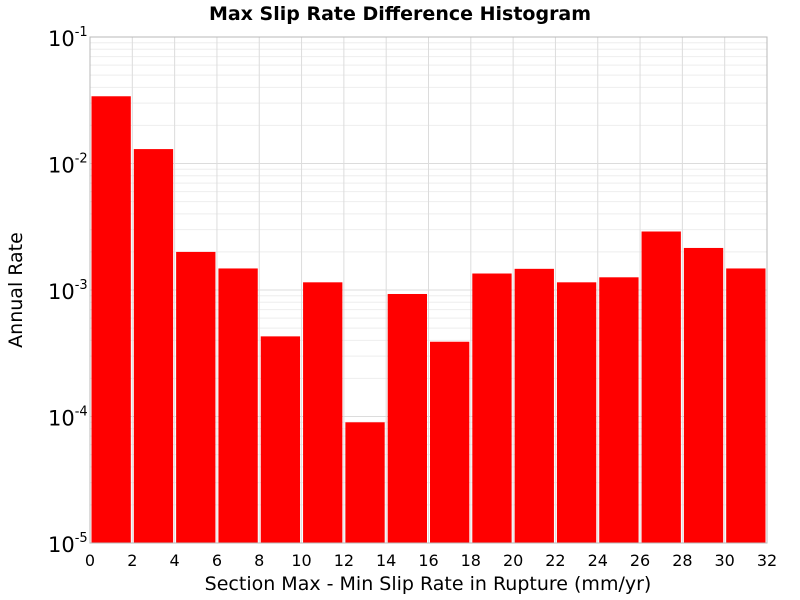  What do you see at coordinates (81, 412) in the screenshot?
I see `y-tick-exponent: -4` at bounding box center [81, 412].